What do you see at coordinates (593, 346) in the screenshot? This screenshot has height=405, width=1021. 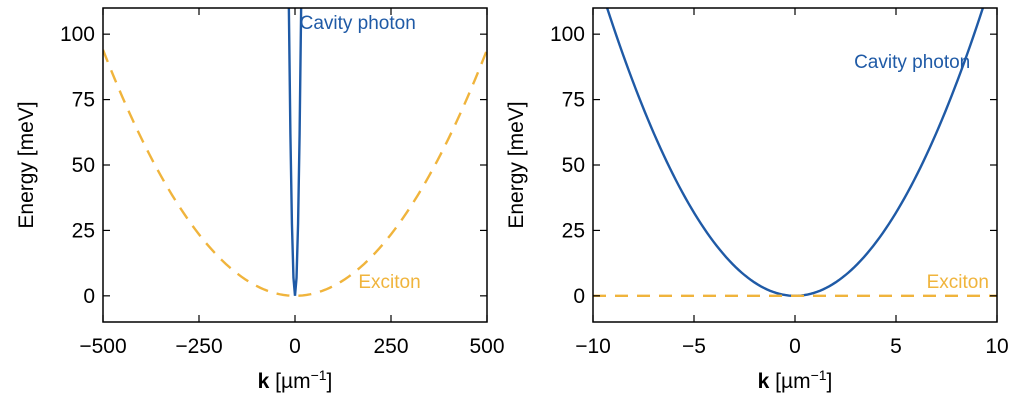 I see `x-tick-label: −10` at bounding box center [593, 346].